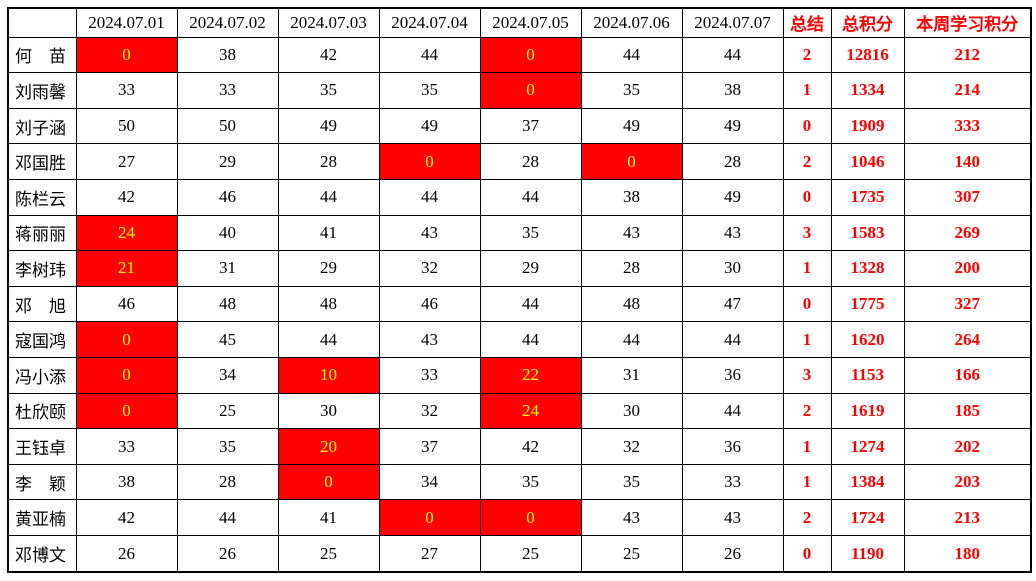  Describe the element at coordinates (867, 446) in the screenshot. I see `total-points-cell: 1274` at that location.